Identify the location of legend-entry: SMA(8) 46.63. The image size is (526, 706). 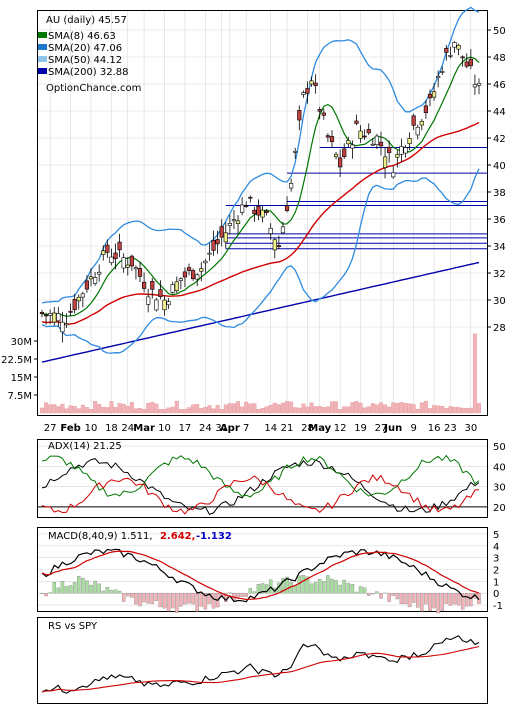
(82, 36).